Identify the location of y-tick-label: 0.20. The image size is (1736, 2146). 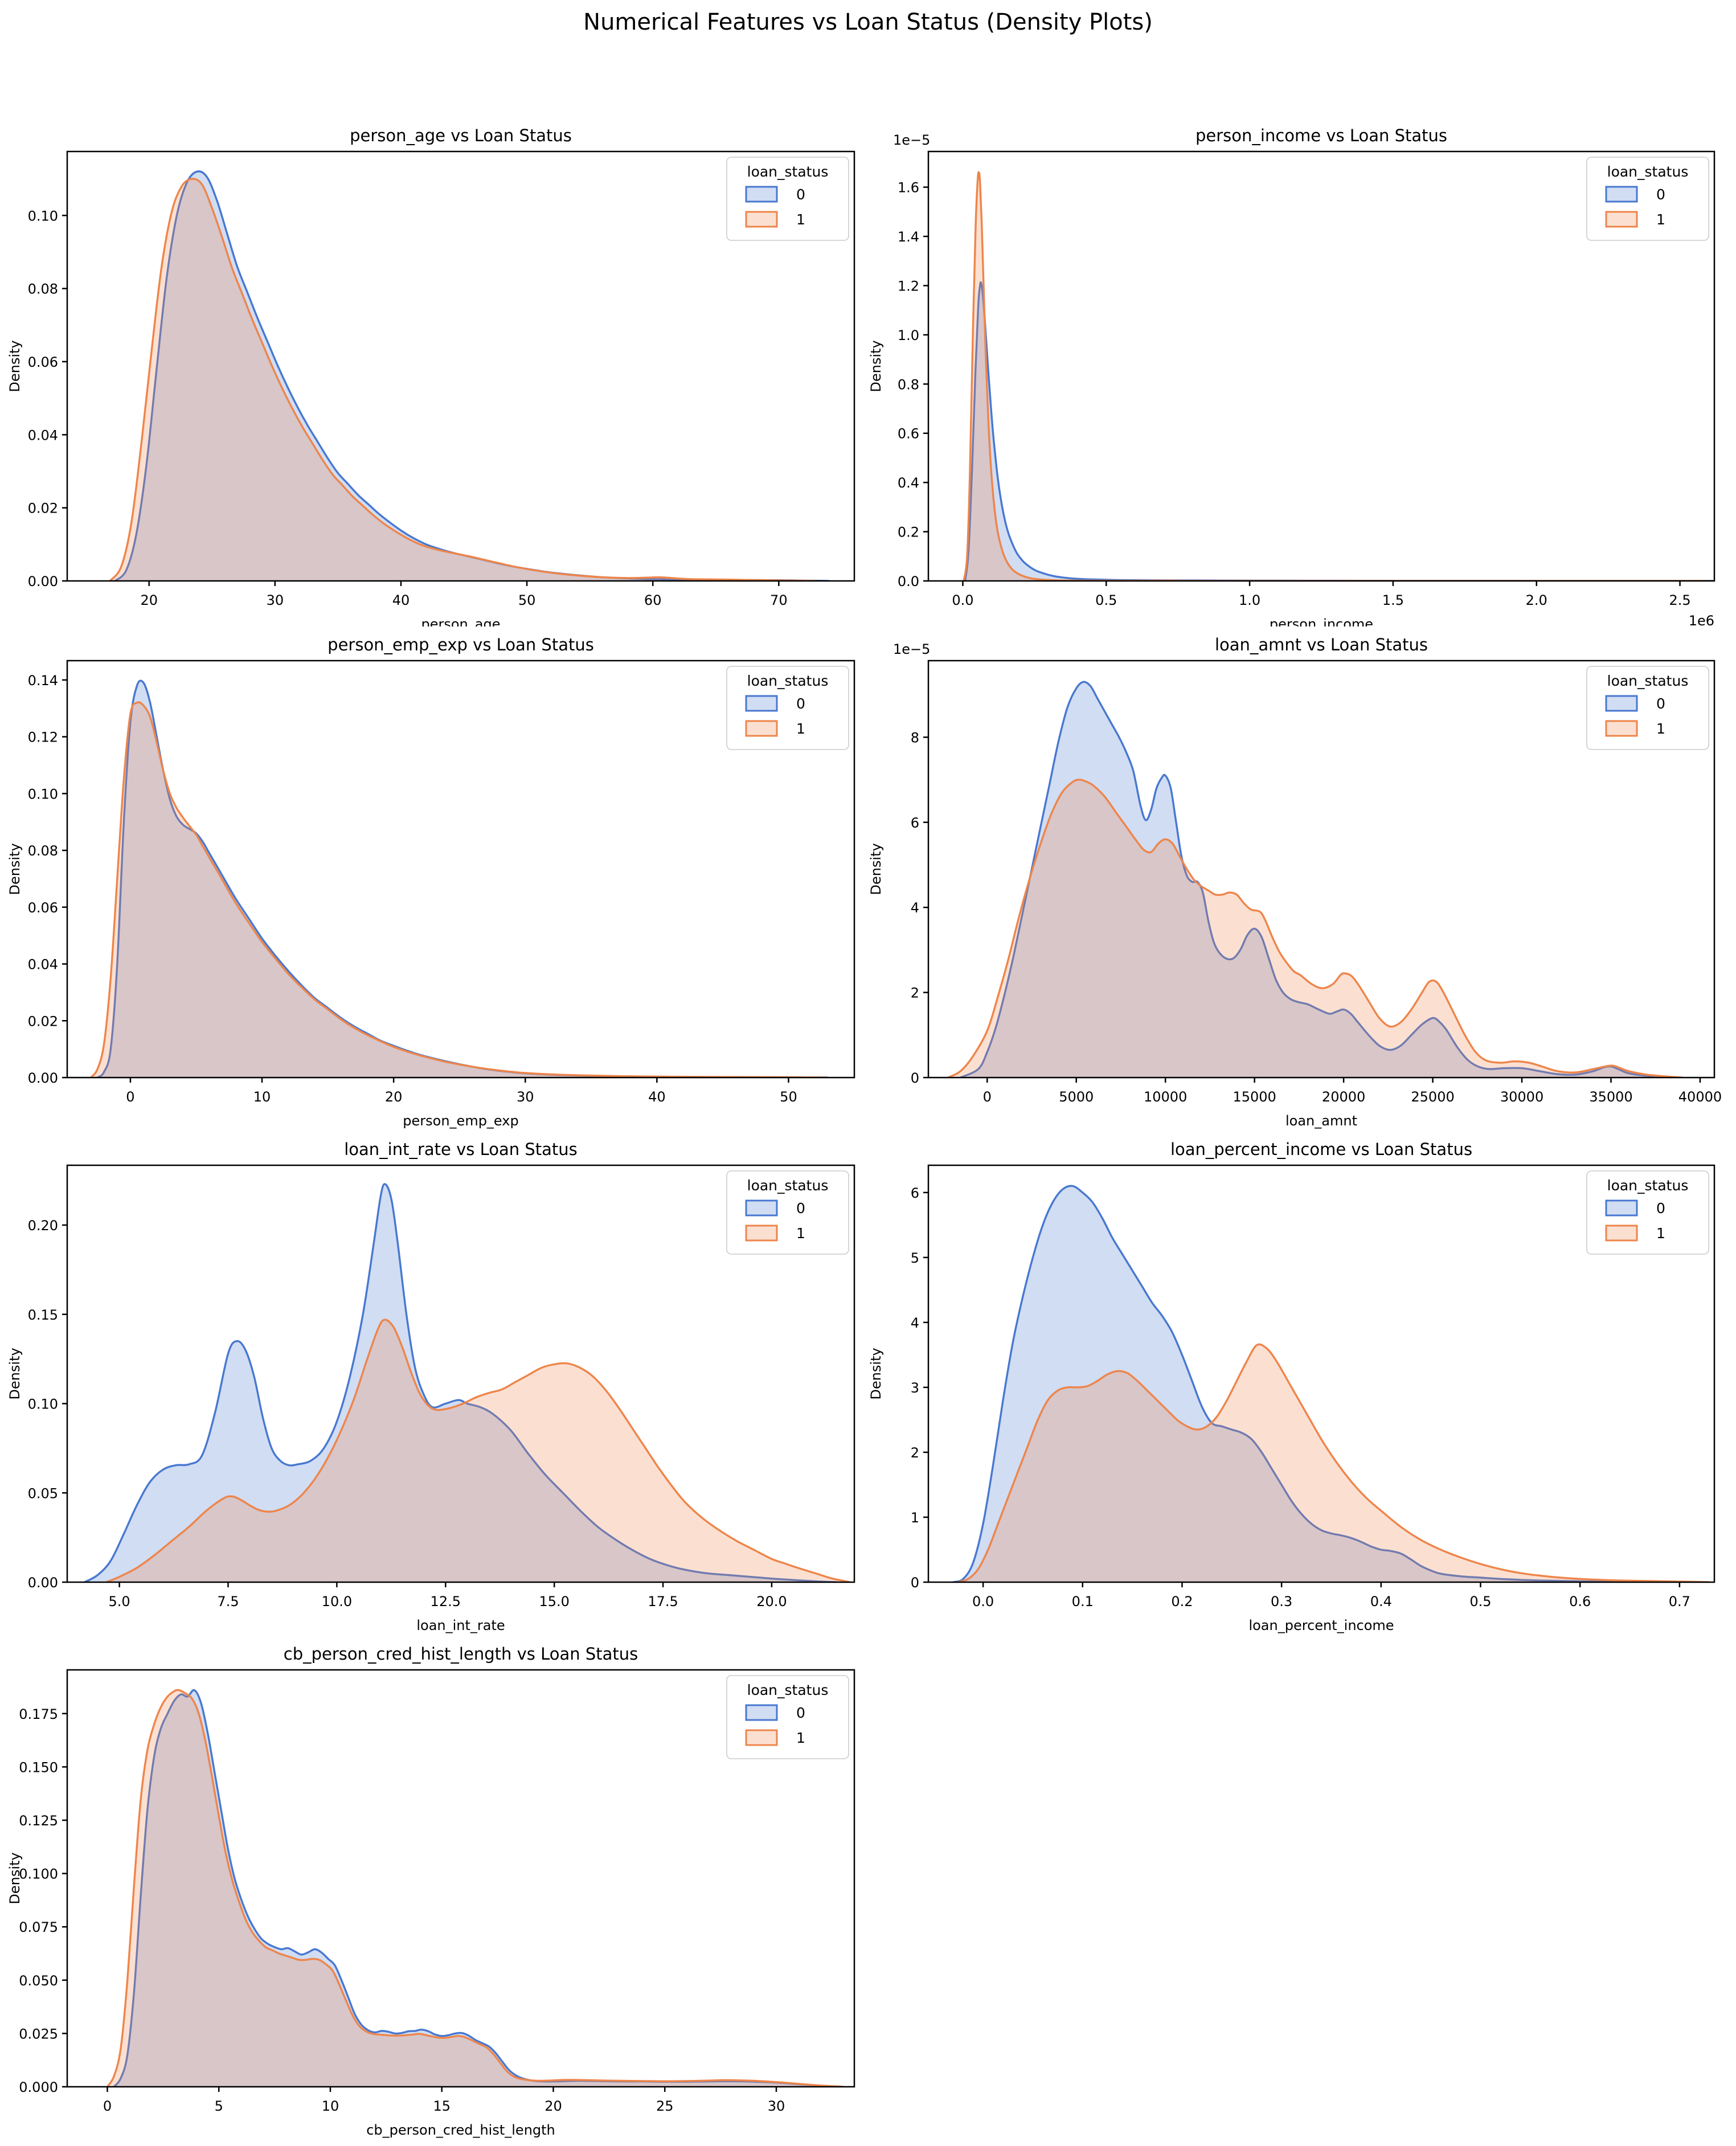
(43, 1226).